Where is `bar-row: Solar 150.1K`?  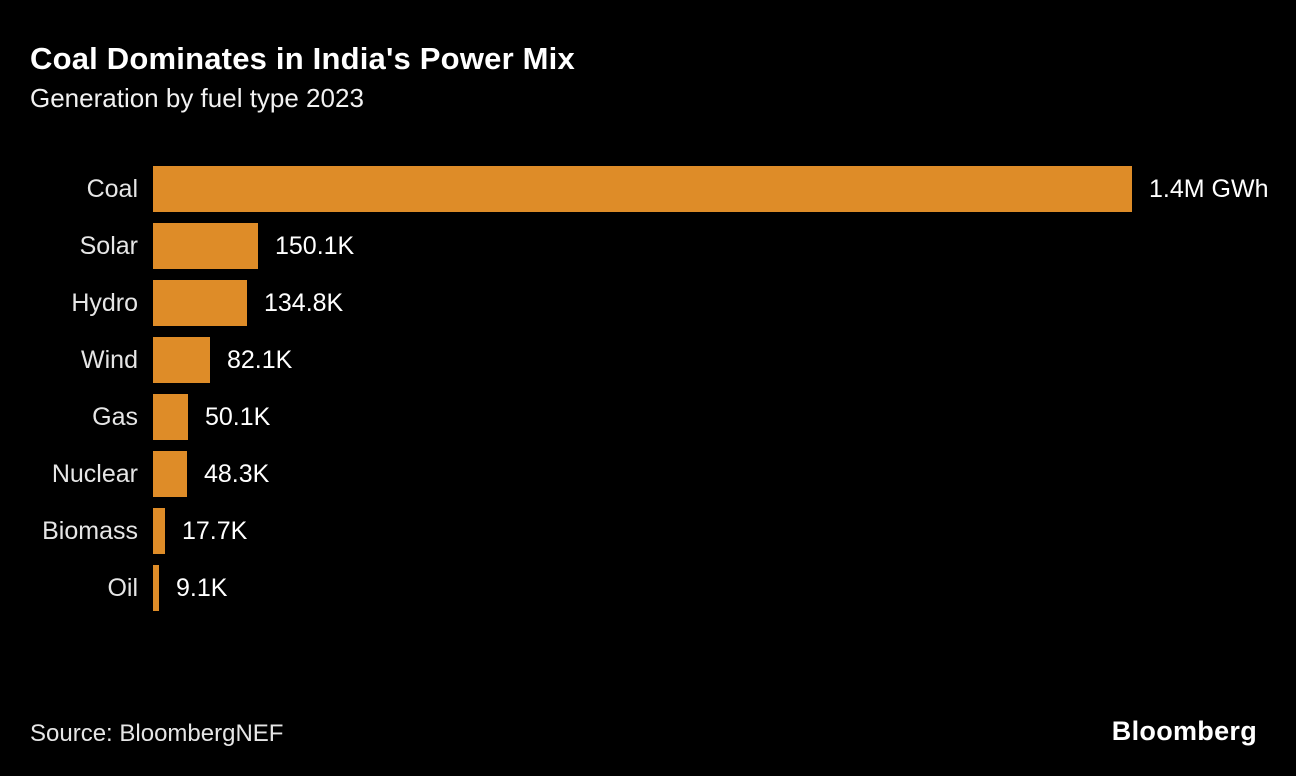 bar-row: Solar 150.1K is located at coordinates (648, 246).